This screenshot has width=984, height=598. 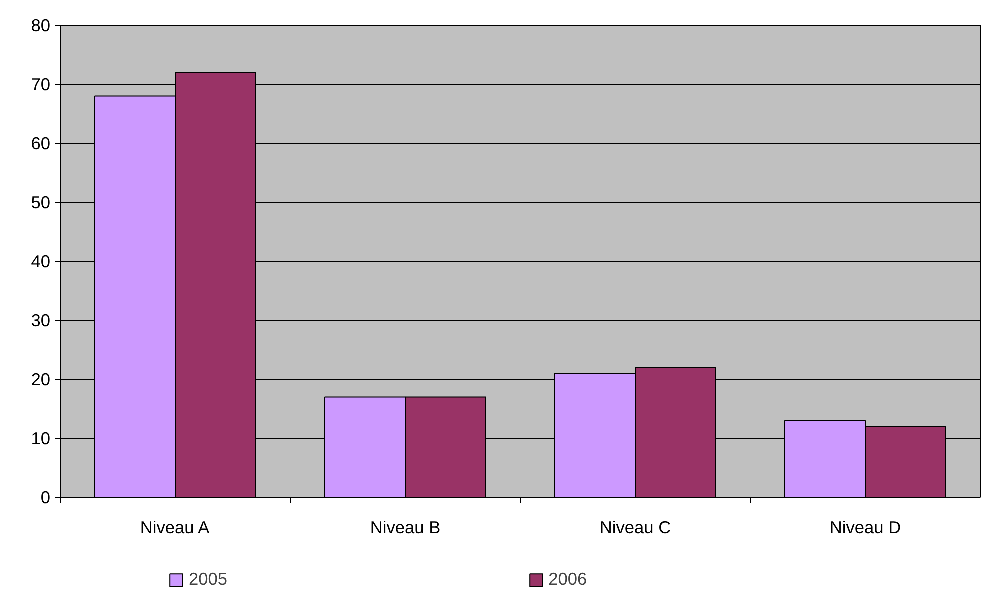 What do you see at coordinates (41, 84) in the screenshot?
I see `y-tick-label: 70` at bounding box center [41, 84].